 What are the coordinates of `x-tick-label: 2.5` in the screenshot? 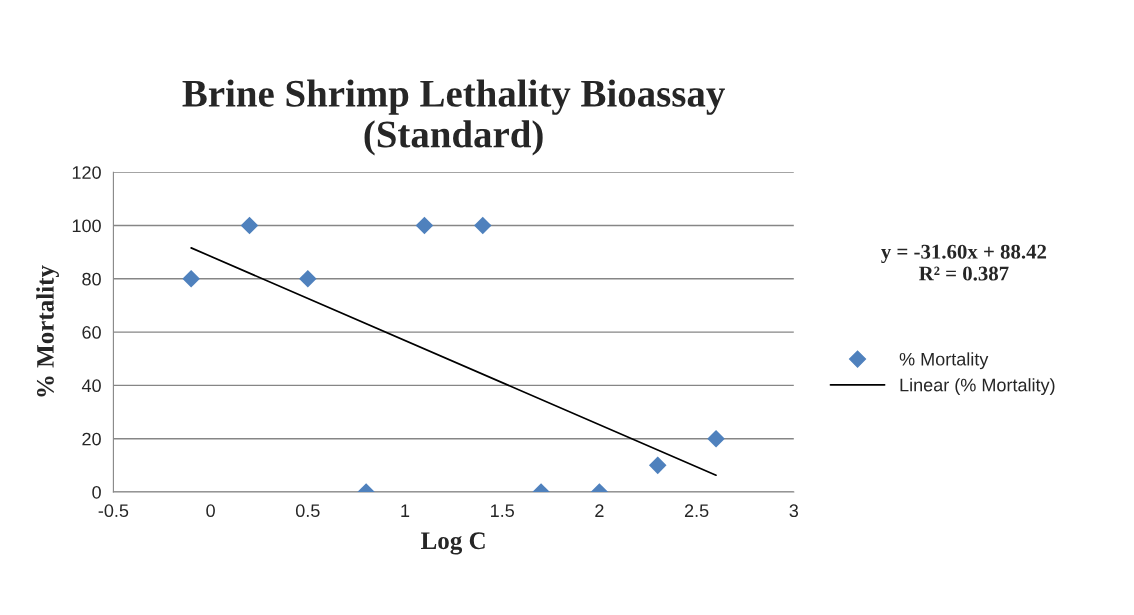 It's located at (696, 511).